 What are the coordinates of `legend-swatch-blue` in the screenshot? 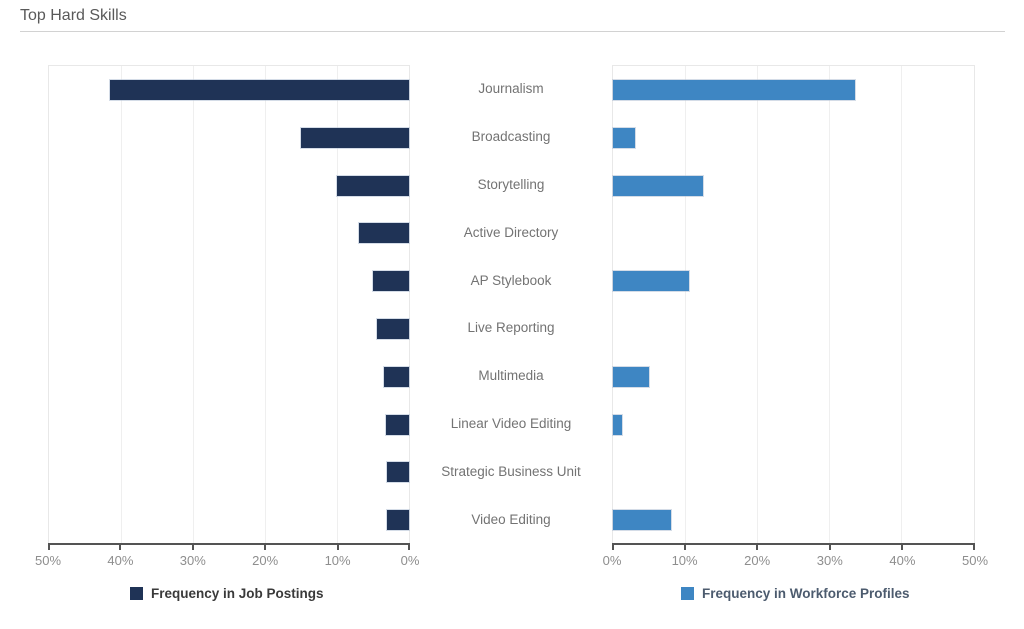 It's located at (687, 593).